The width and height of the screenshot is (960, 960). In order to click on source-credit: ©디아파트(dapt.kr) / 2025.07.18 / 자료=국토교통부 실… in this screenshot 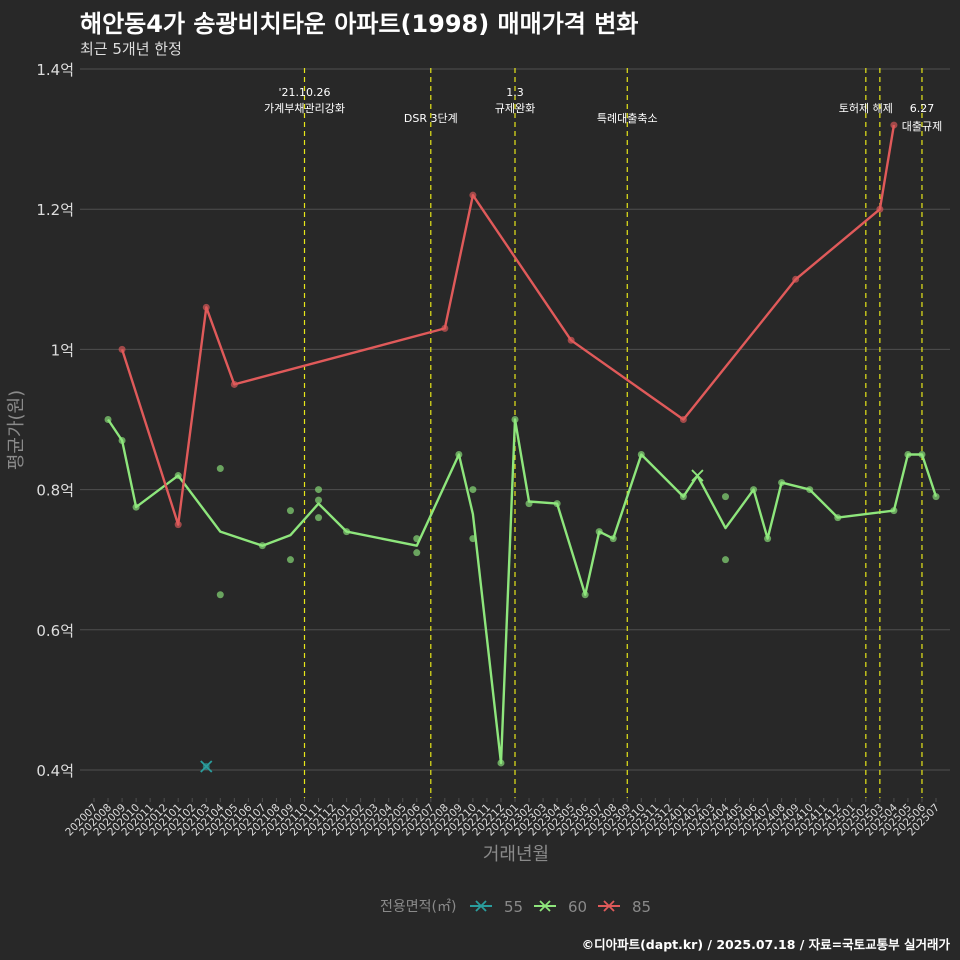, I will do `click(765, 944)`.